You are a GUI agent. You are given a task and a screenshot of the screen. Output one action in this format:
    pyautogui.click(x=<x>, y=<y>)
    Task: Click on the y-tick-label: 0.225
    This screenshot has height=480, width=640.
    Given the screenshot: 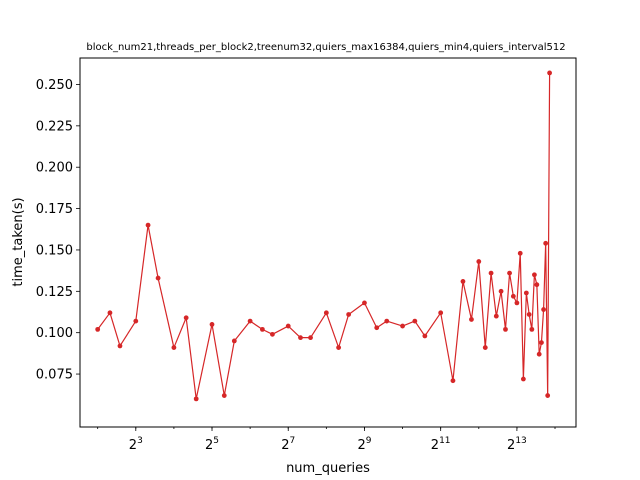 What is the action you would take?
    pyautogui.click(x=54, y=126)
    